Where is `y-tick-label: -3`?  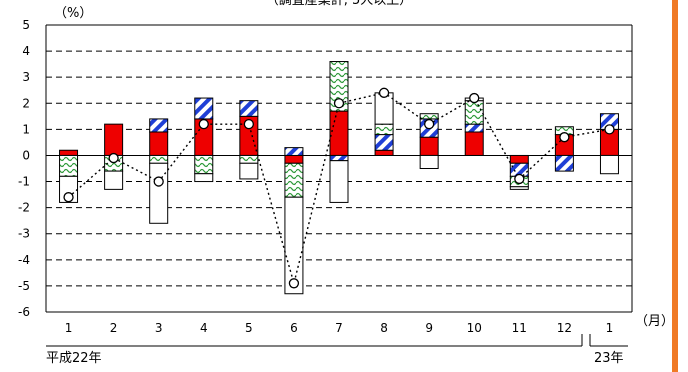 y-tick-label: -3 is located at coordinates (24, 234).